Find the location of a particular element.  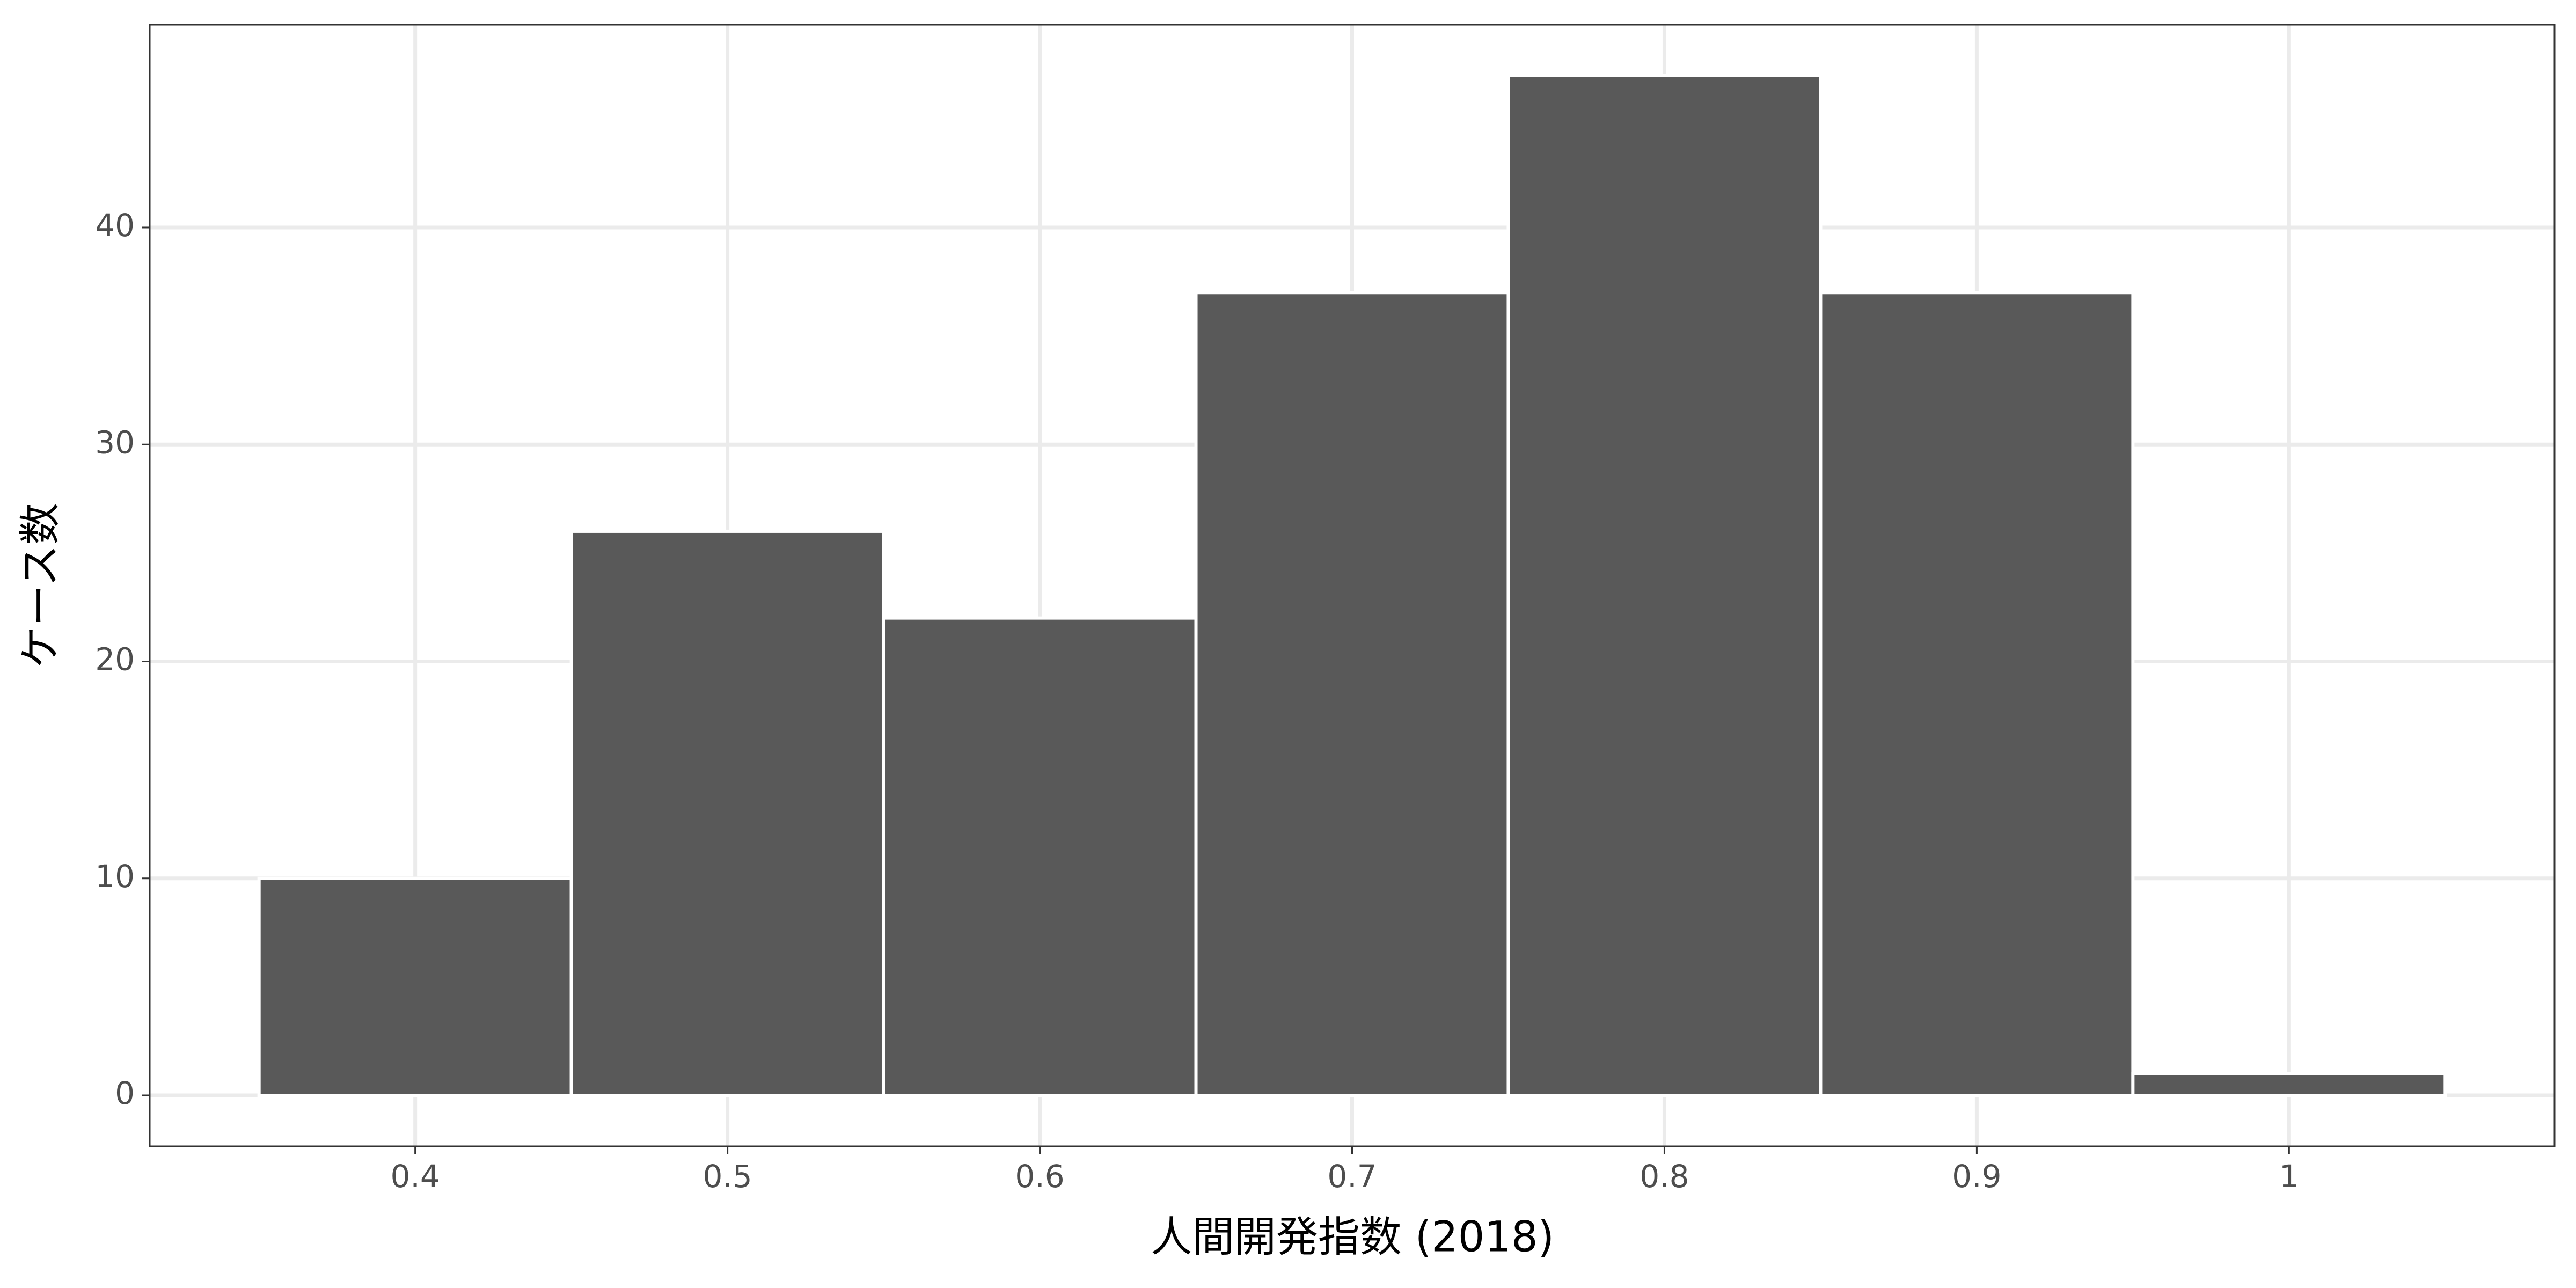

y-axis-title: ケース数 is located at coordinates (40, 585).